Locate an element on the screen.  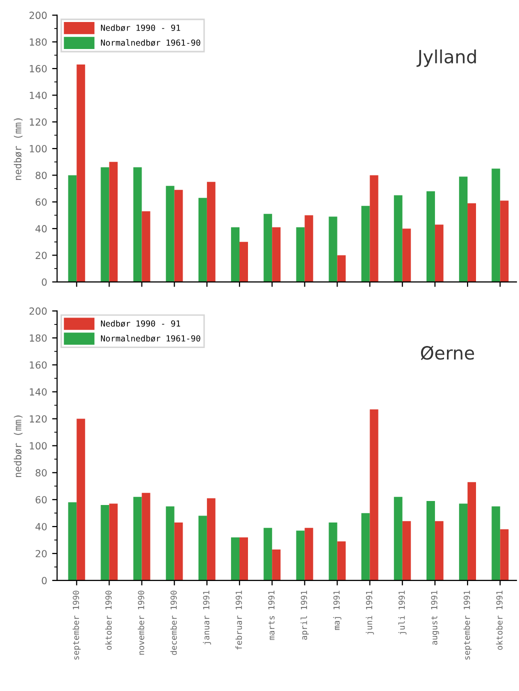
x-tick-label: maj 1991 is located at coordinates (337, 610).